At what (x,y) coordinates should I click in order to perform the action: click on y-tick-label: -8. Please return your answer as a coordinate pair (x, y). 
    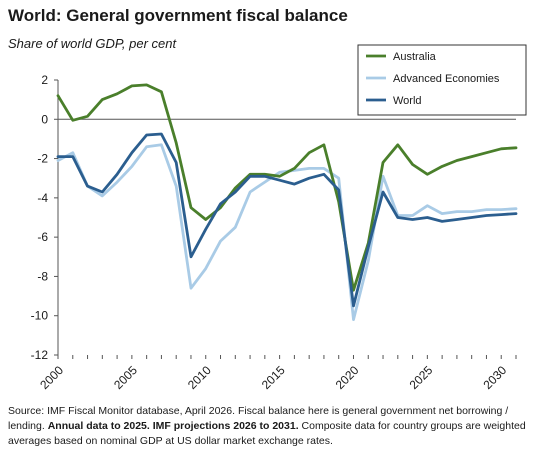
    Looking at the image, I should click on (42, 276).